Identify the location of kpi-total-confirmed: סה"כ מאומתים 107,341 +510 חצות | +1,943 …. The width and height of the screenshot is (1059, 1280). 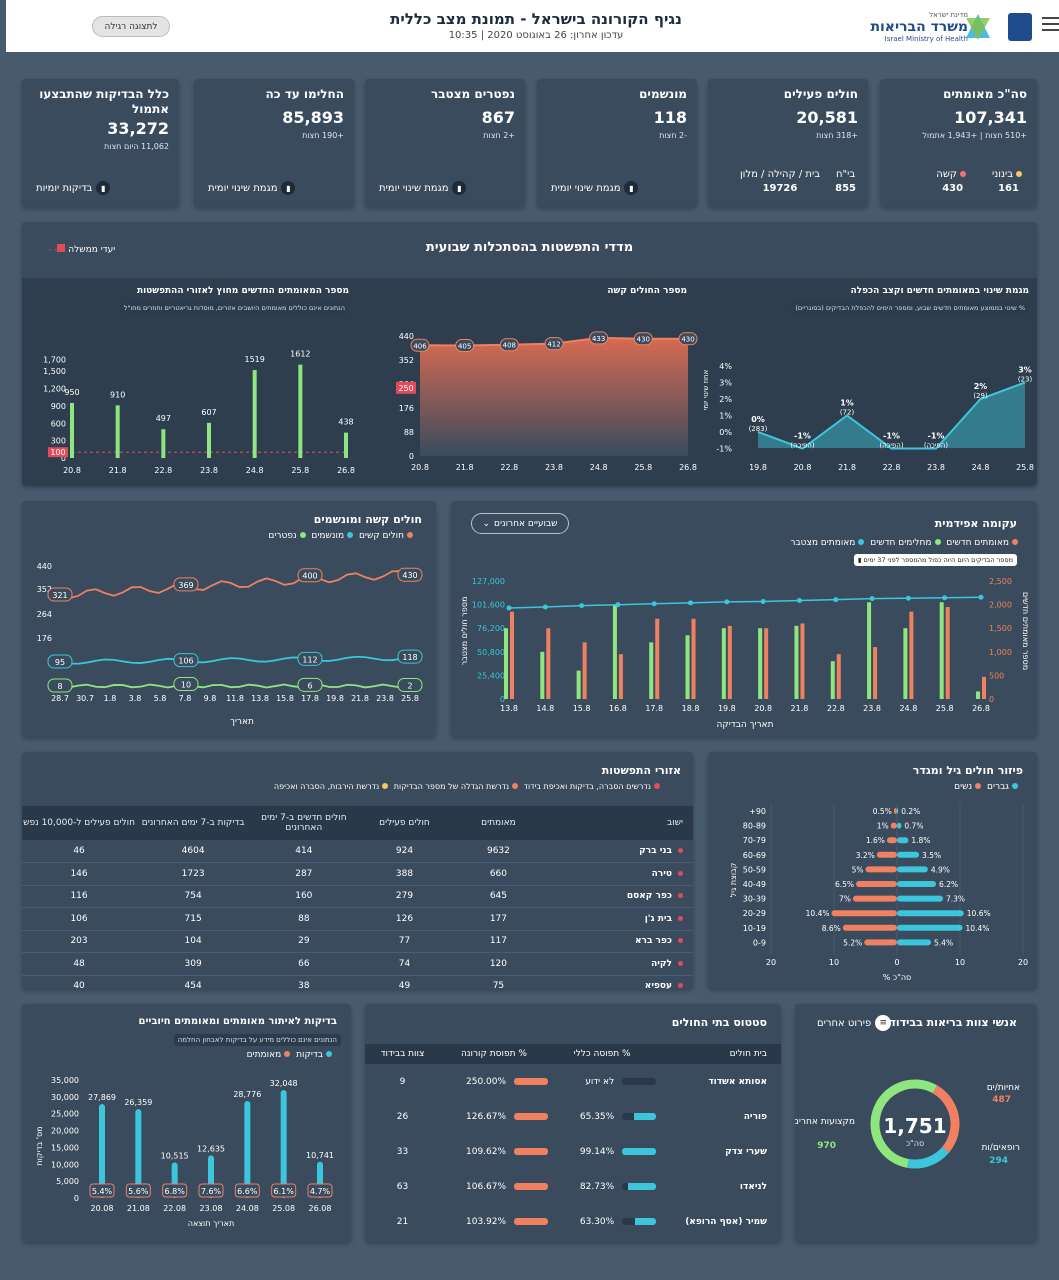
(958, 143).